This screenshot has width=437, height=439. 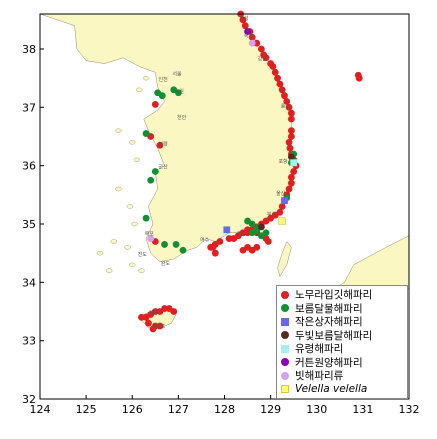 What do you see at coordinates (316, 409) in the screenshot?
I see `x-tick-label: 130` at bounding box center [316, 409].